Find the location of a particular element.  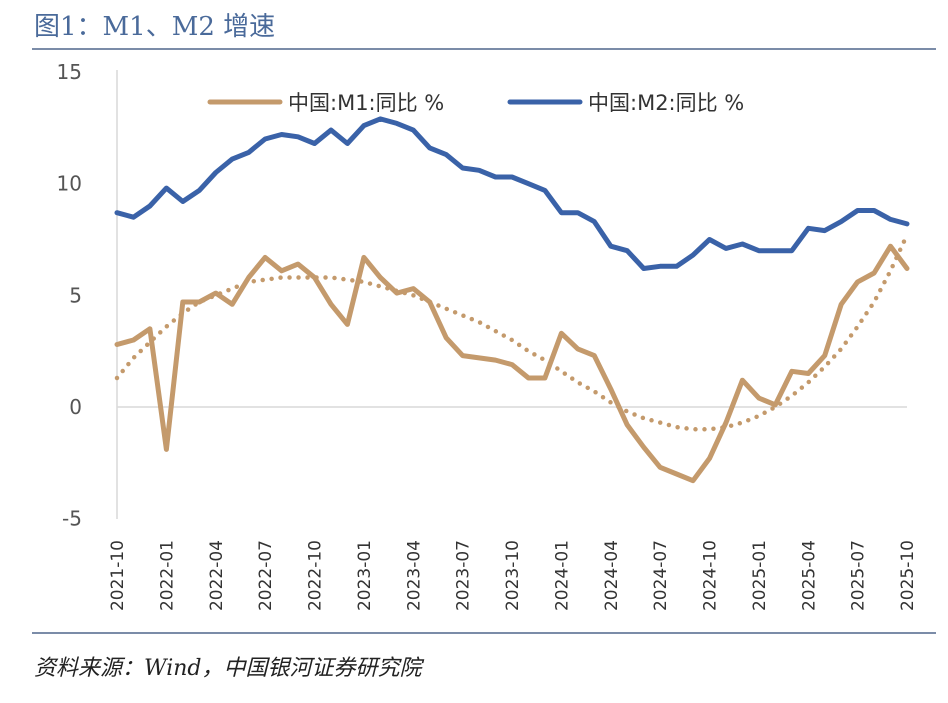

x-tick-label: 2023-01 is located at coordinates (365, 575).